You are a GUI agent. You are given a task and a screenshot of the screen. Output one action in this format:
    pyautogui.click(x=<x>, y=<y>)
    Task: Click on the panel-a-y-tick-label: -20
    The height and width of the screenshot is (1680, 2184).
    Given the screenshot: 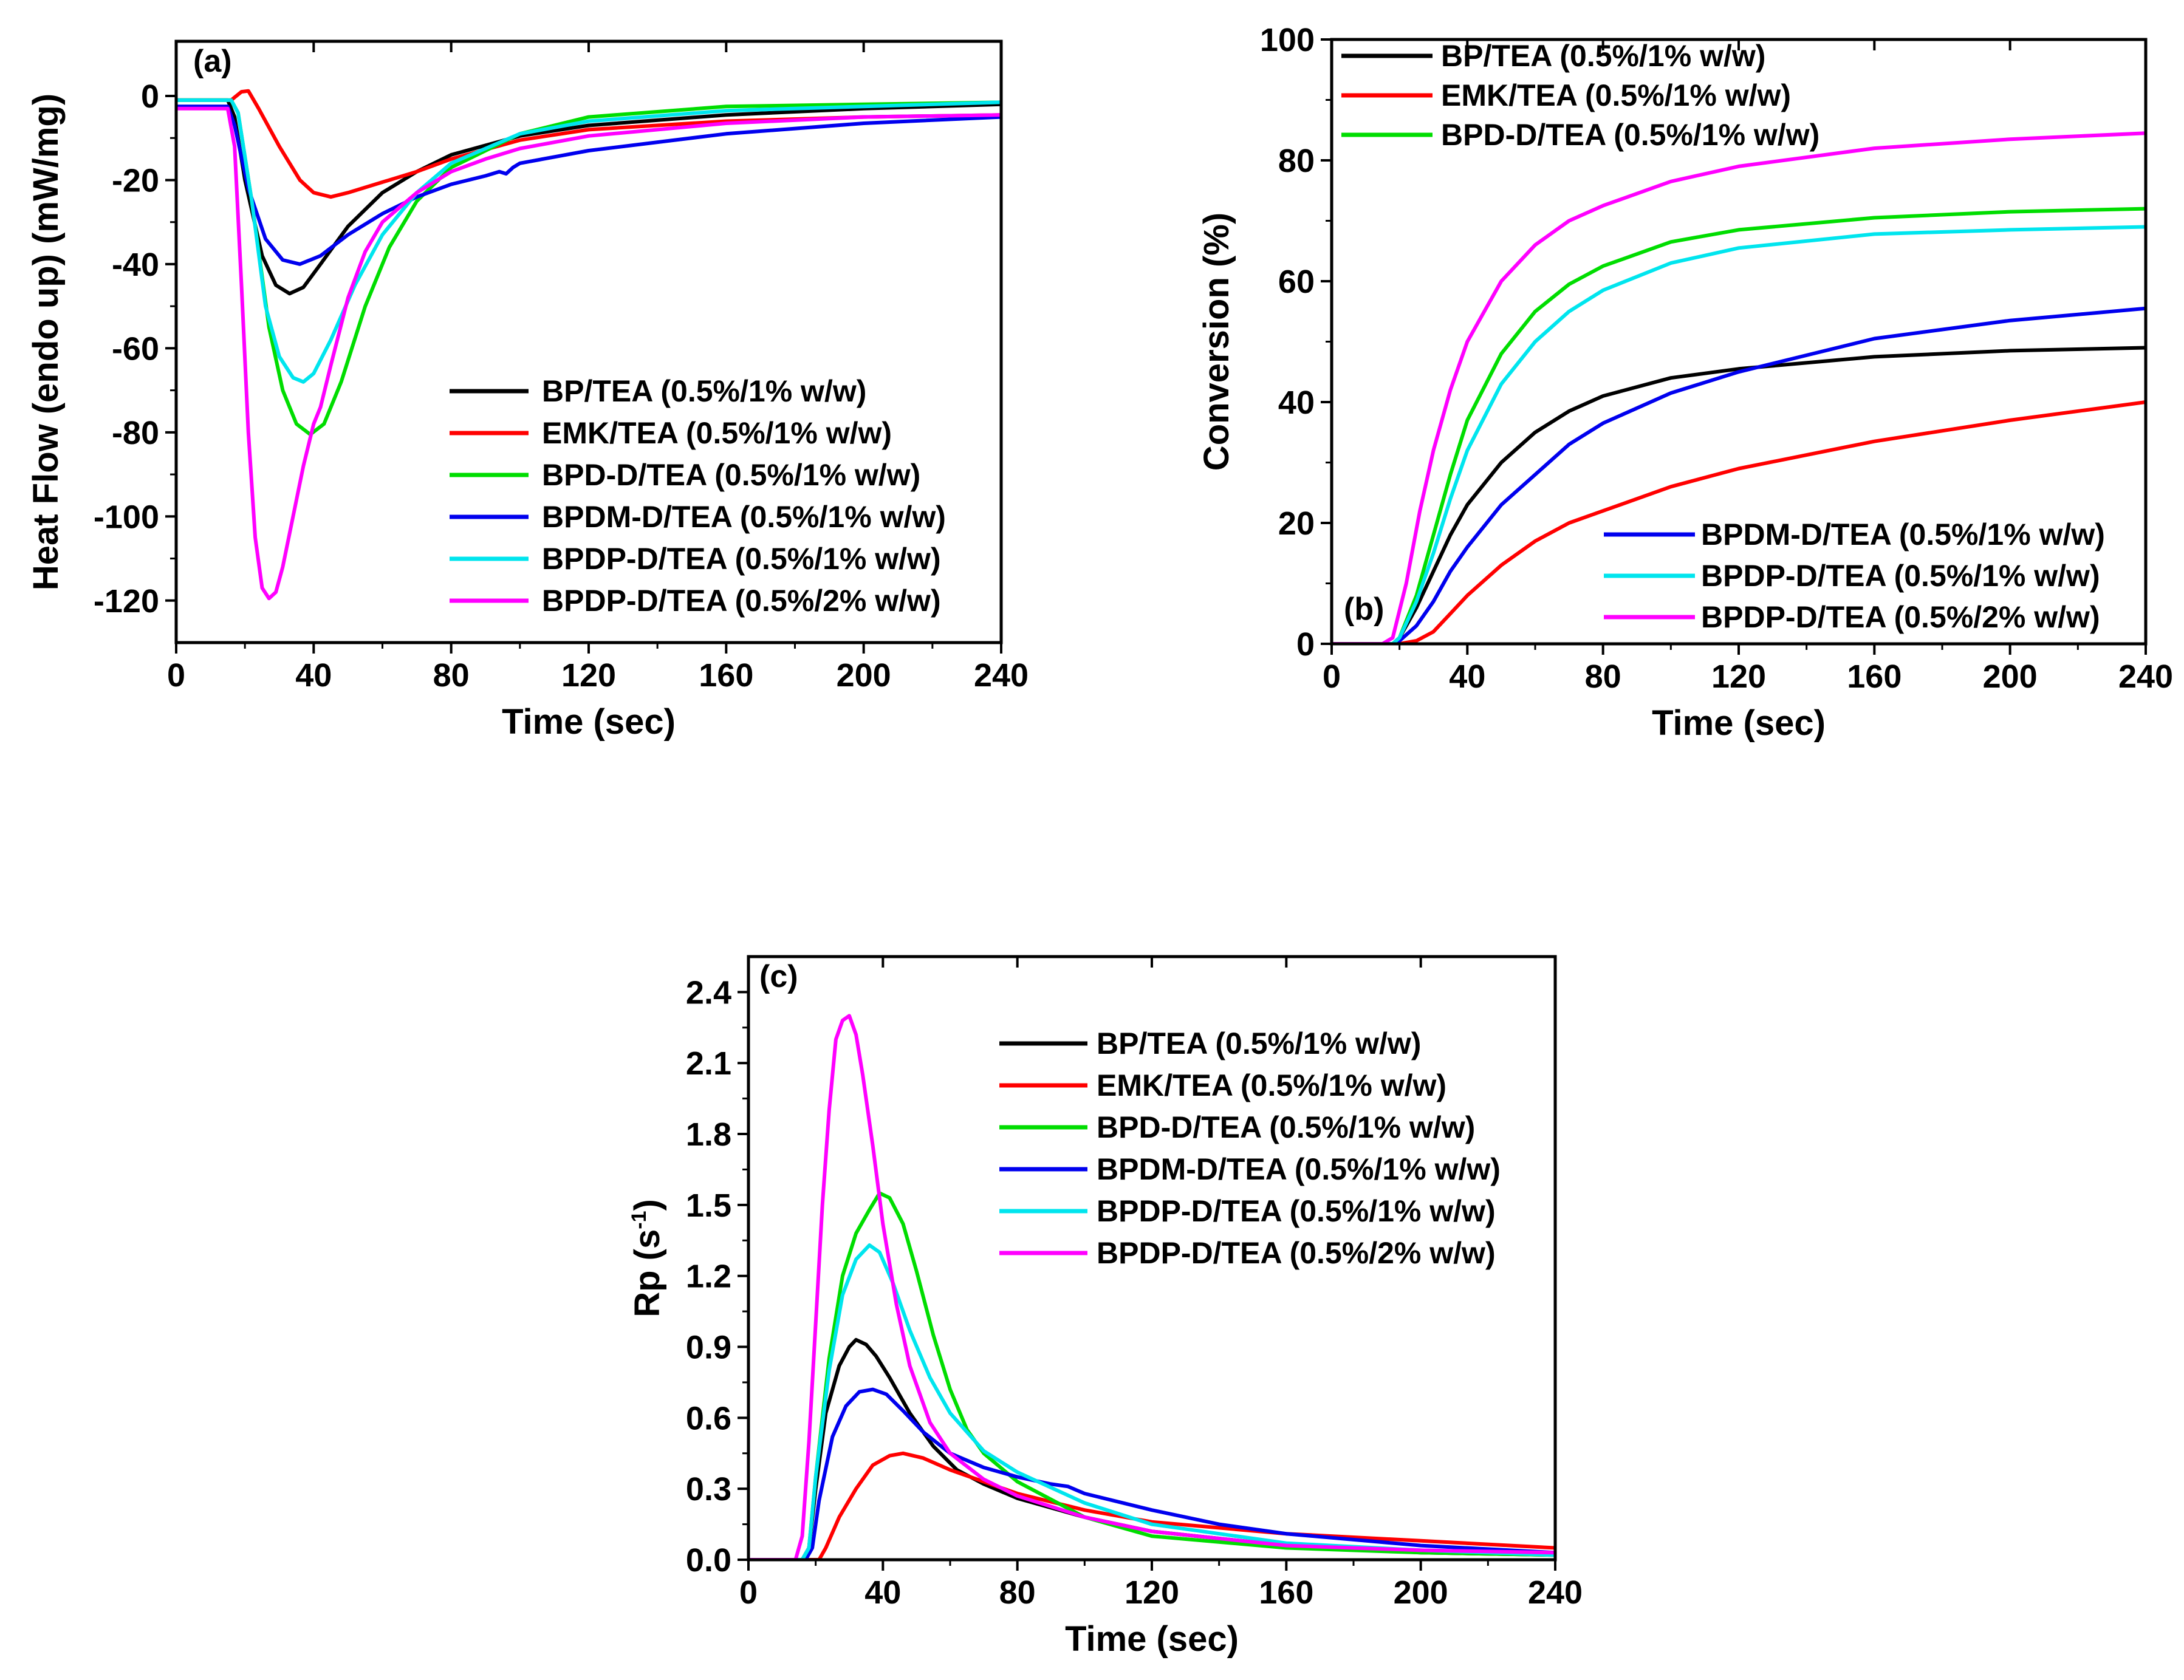 What is the action you would take?
    pyautogui.click(x=135, y=180)
    